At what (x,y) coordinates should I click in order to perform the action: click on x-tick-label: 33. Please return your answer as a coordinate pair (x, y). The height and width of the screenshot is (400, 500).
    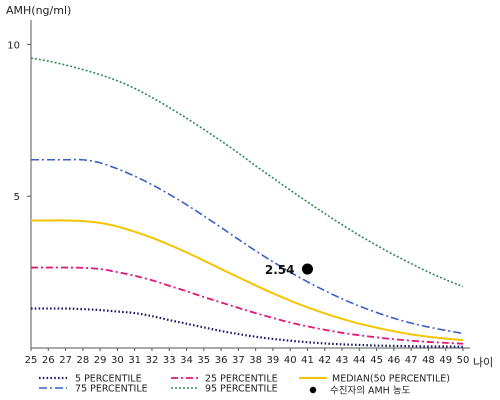
    Looking at the image, I should click on (169, 360).